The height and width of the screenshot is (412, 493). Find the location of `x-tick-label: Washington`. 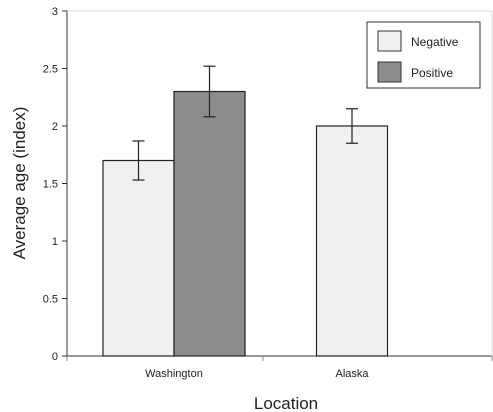

x-tick-label: Washington is located at coordinates (174, 374).